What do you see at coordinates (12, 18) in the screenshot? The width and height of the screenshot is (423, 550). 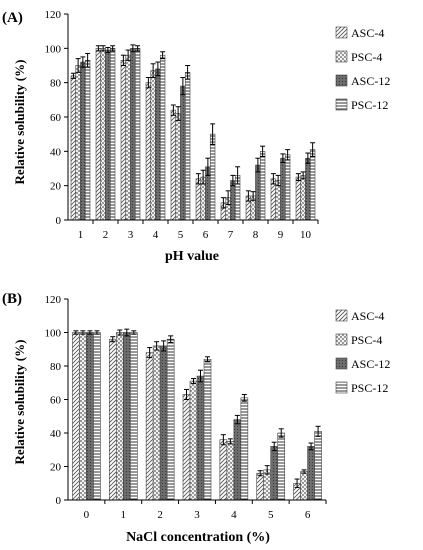 I see `panel-label: (A)` at bounding box center [12, 18].